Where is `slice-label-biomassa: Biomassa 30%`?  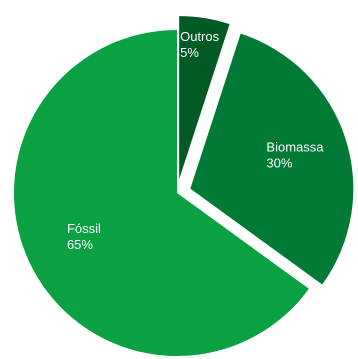
slice-label-biomassa: Biomassa 30% is located at coordinates (295, 154).